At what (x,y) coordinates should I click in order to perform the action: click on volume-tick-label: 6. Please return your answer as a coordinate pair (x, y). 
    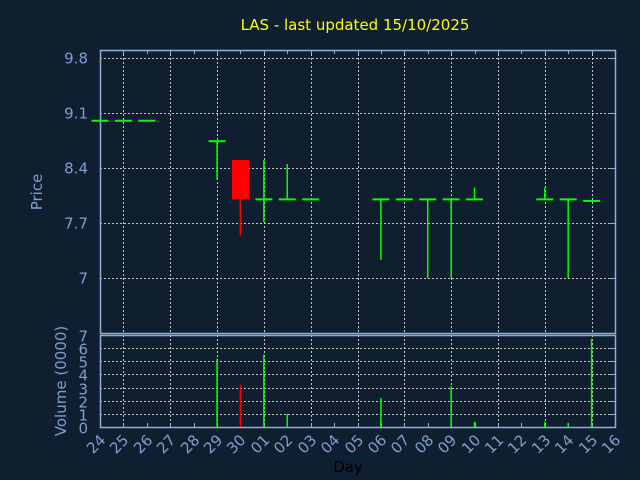
    Looking at the image, I should click on (83, 350).